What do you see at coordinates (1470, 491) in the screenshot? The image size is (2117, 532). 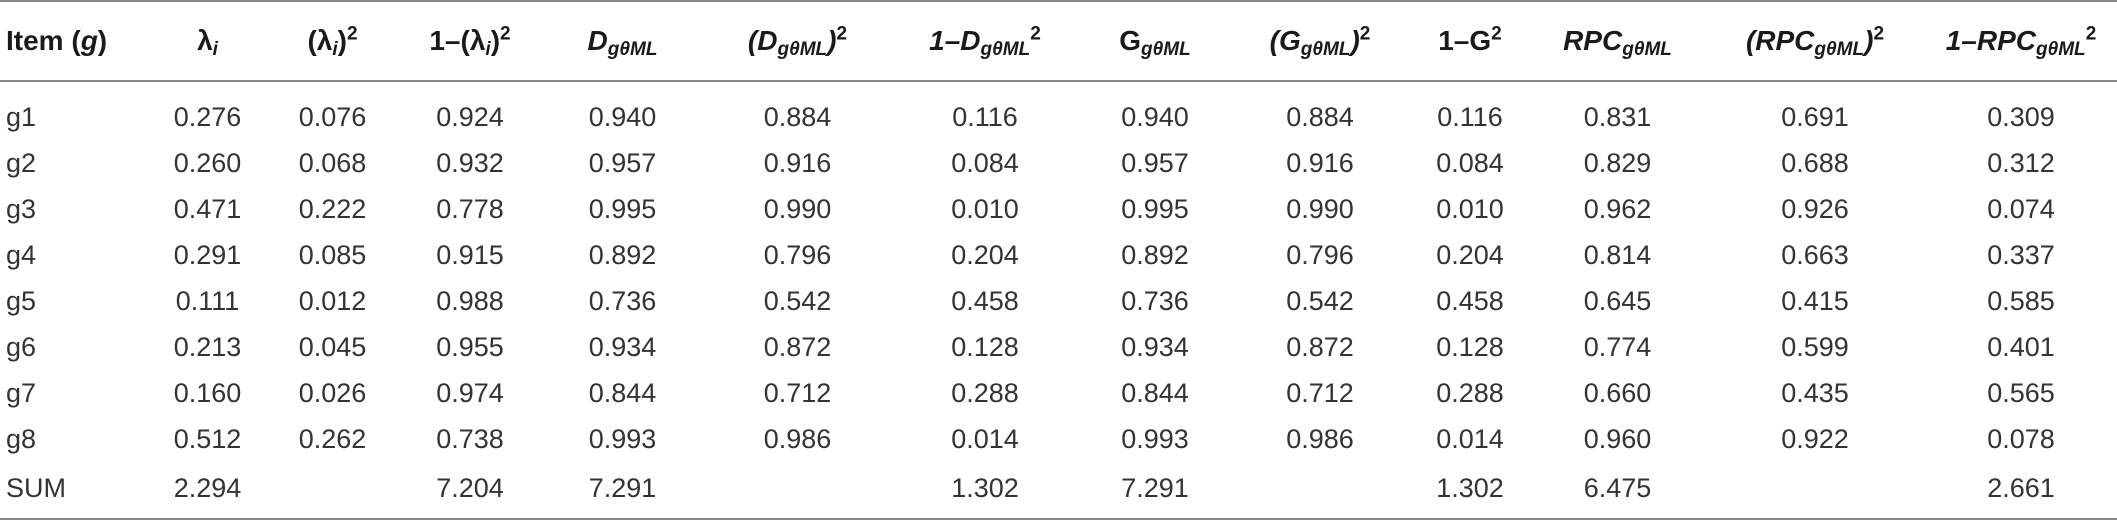 I see `cell-one-minus-g-squared: 1.302` at bounding box center [1470, 491].